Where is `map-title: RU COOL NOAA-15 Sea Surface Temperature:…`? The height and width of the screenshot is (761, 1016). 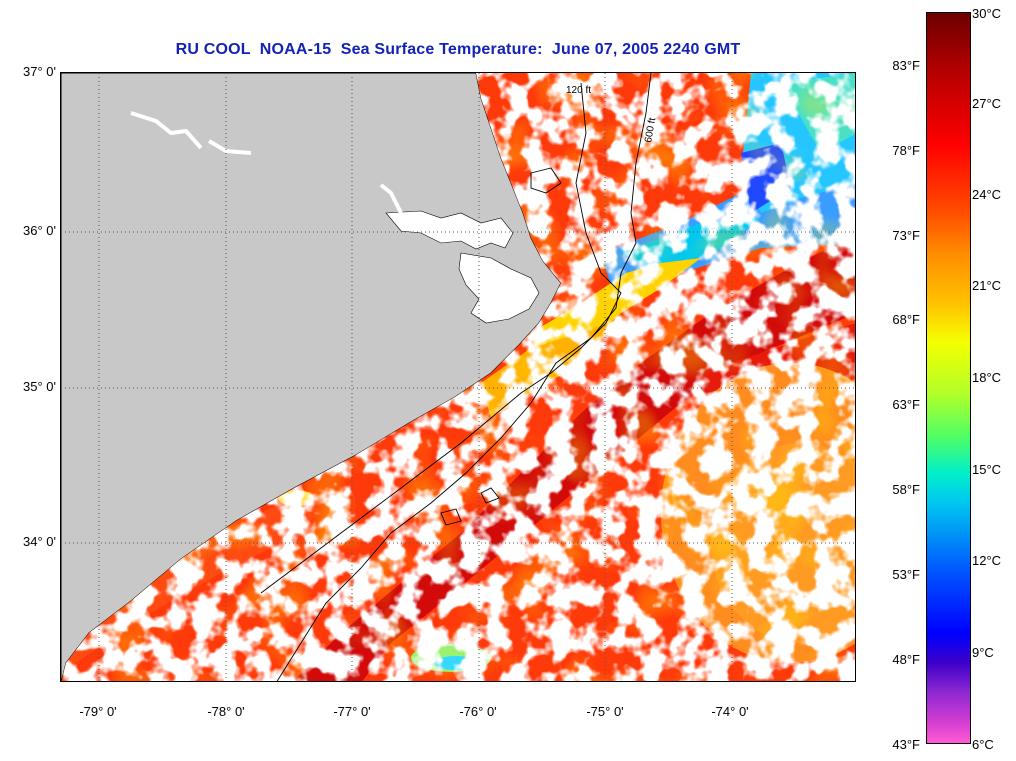
map-title: RU COOL NOAA-15 Sea Surface Temperature:… is located at coordinates (458, 49).